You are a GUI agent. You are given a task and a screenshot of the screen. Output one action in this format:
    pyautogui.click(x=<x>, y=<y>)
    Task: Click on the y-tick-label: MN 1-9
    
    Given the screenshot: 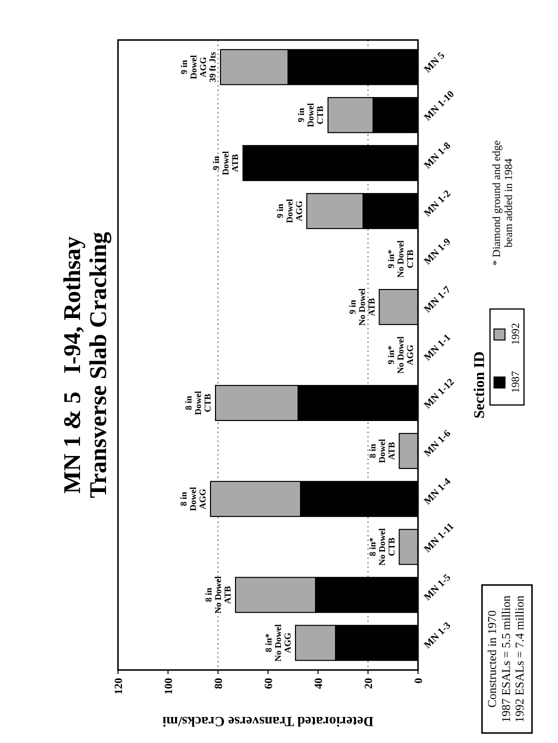 What is the action you would take?
    pyautogui.click(x=438, y=252)
    